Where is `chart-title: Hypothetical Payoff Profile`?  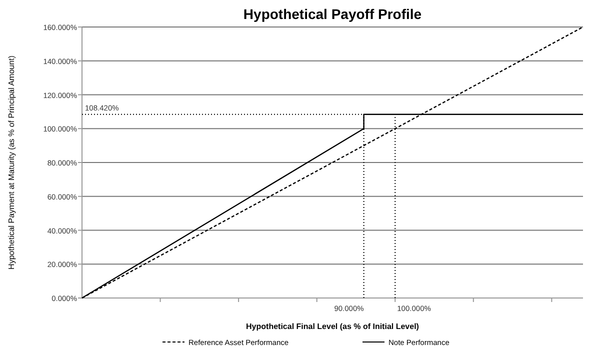
chart-title: Hypothetical Payoff Profile is located at coordinates (332, 14).